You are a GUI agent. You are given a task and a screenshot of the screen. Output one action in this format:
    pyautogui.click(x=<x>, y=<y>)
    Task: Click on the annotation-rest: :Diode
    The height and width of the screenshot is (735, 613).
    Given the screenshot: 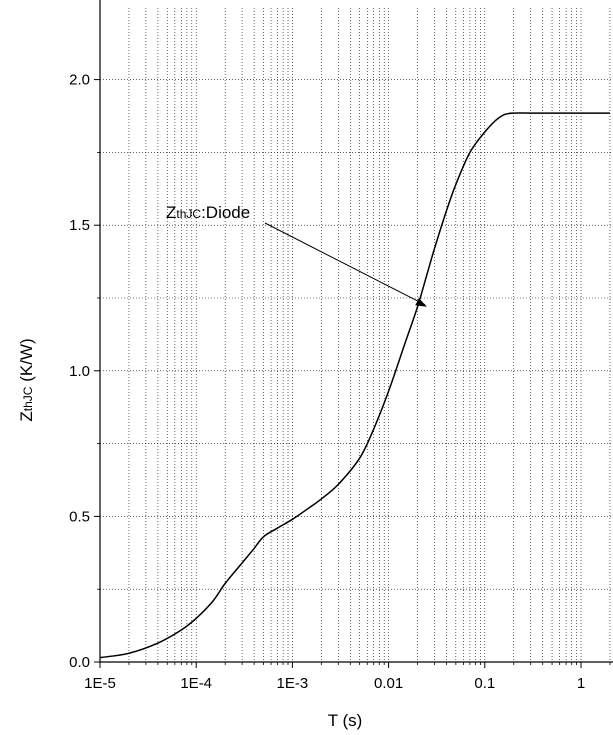 What is the action you would take?
    pyautogui.click(x=225, y=212)
    